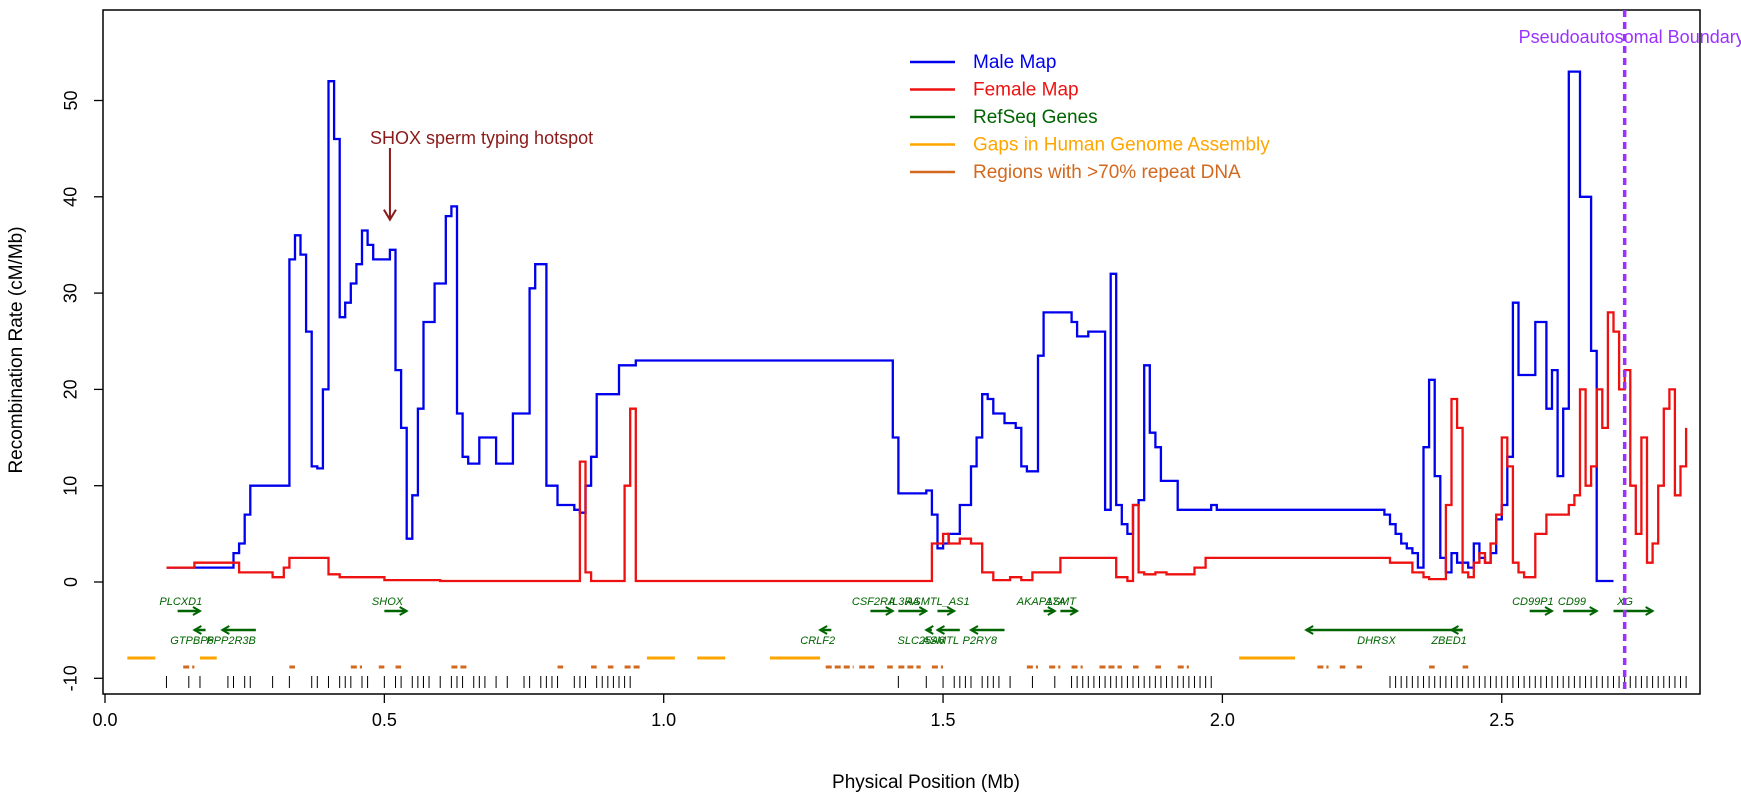 The image size is (1741, 805). Describe the element at coordinates (1041, 602) in the screenshot. I see `gene-label: AKAP17A` at that location.